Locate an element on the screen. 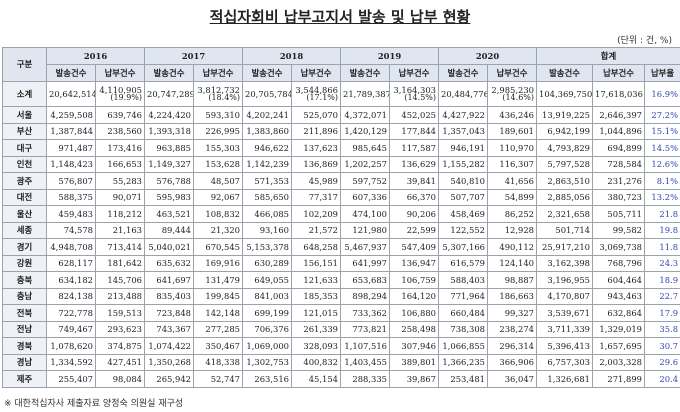 This screenshot has width=680, height=412. rate-cell: 16.9% is located at coordinates (661, 94).